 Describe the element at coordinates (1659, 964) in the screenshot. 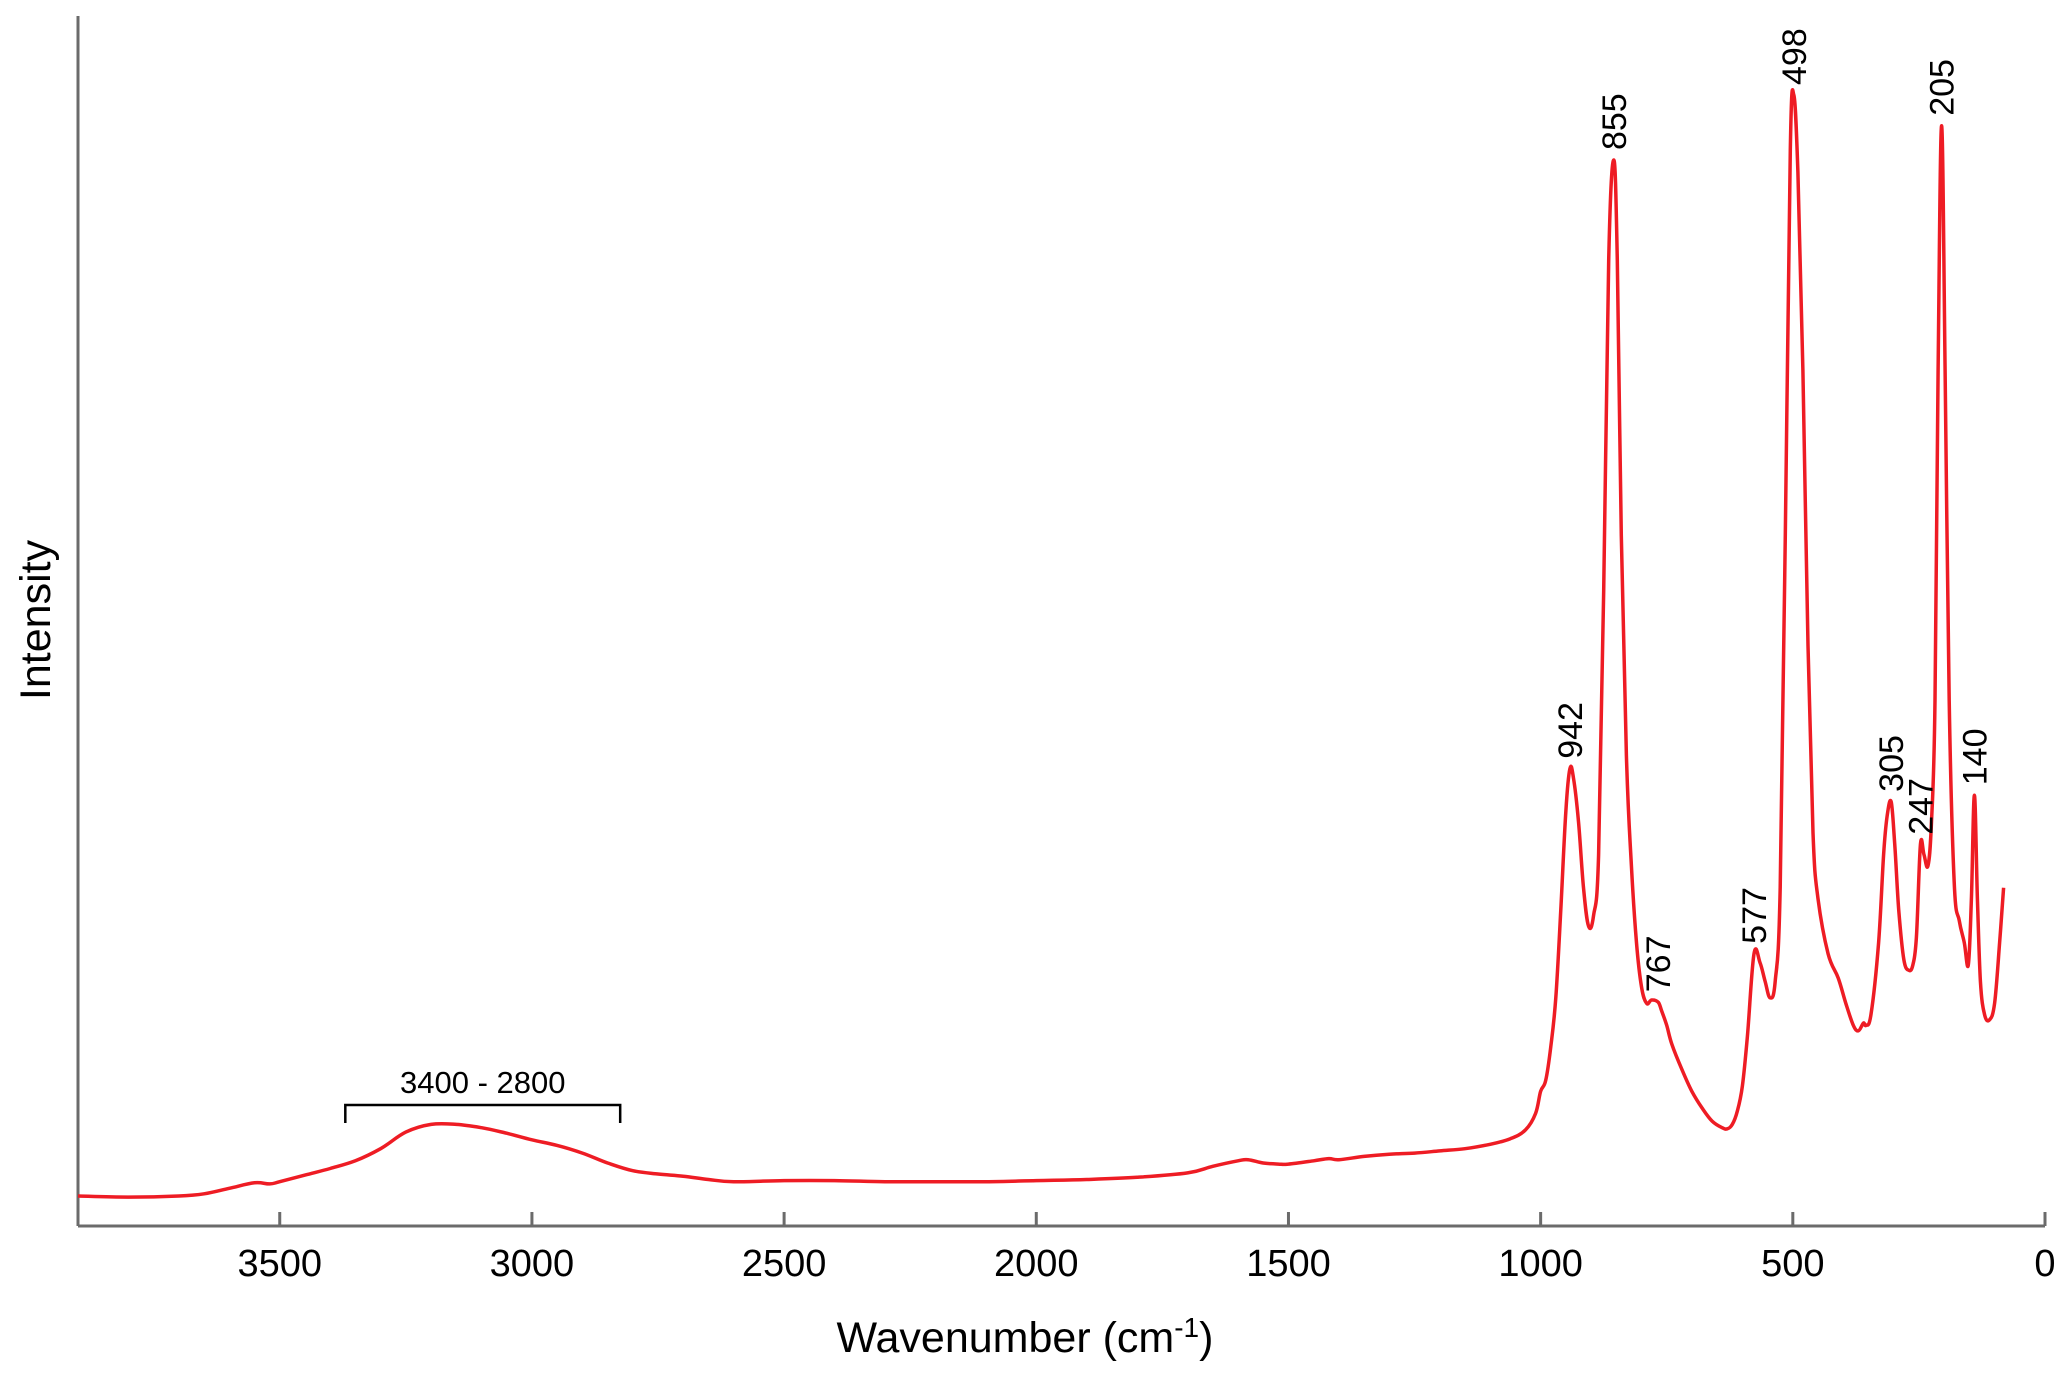

I see `peak-label-767: 767` at that location.